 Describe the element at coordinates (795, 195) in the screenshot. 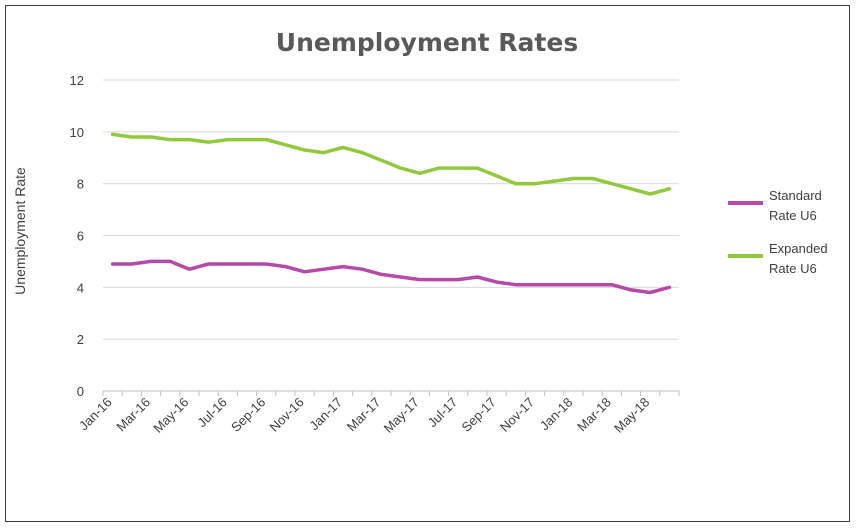

I see `legend-label: Standard` at that location.